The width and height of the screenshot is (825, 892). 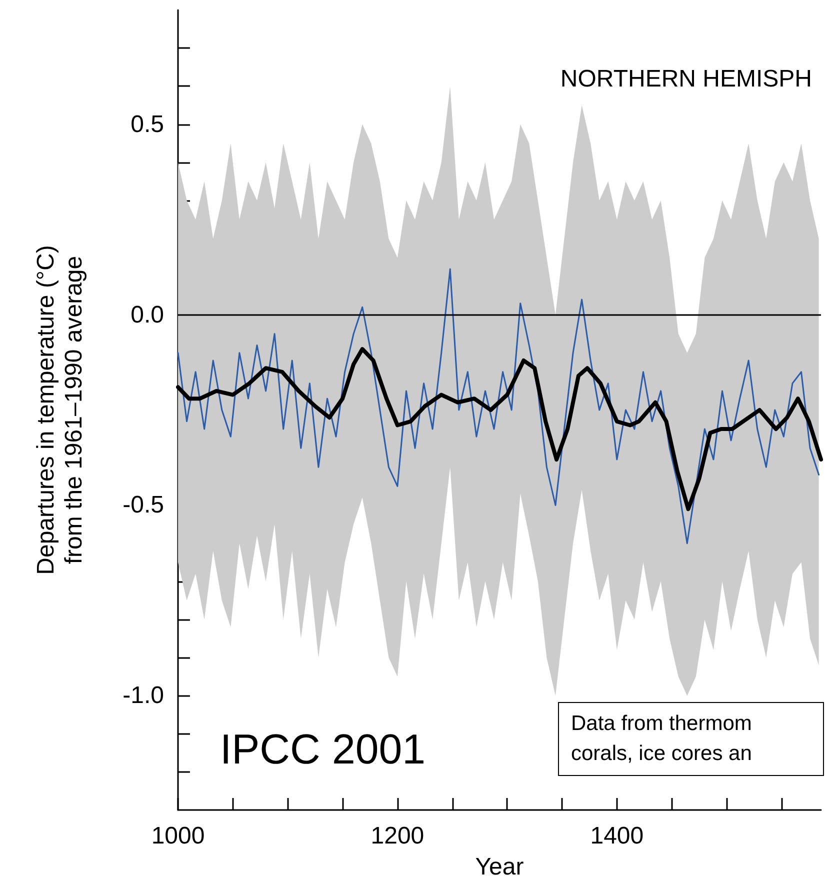 I want to click on x-tick-label: 1200, so click(x=397, y=836).